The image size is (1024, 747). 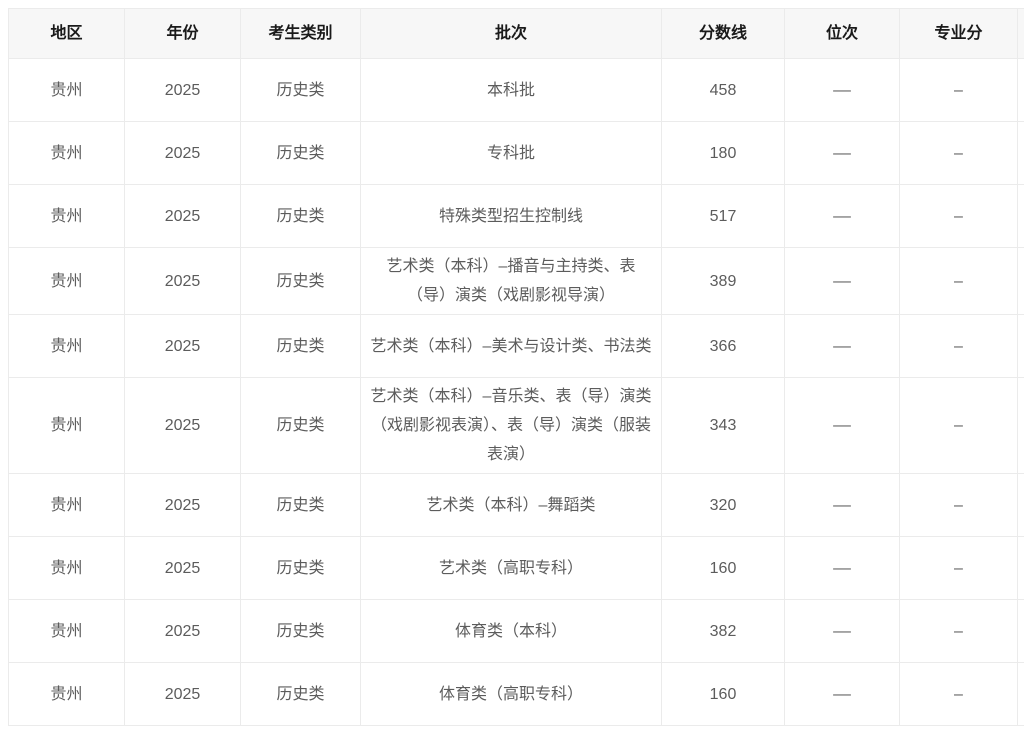 What do you see at coordinates (511, 281) in the screenshot?
I see `cell-batch: 艺术类（本科）–播音与主持类、表（导）演类（戏剧影视导演）` at bounding box center [511, 281].